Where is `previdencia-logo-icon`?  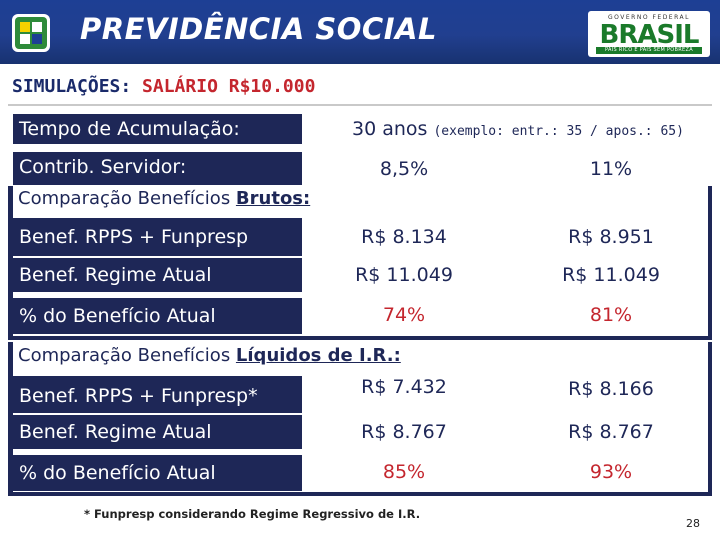 previdencia-logo-icon is located at coordinates (31, 33).